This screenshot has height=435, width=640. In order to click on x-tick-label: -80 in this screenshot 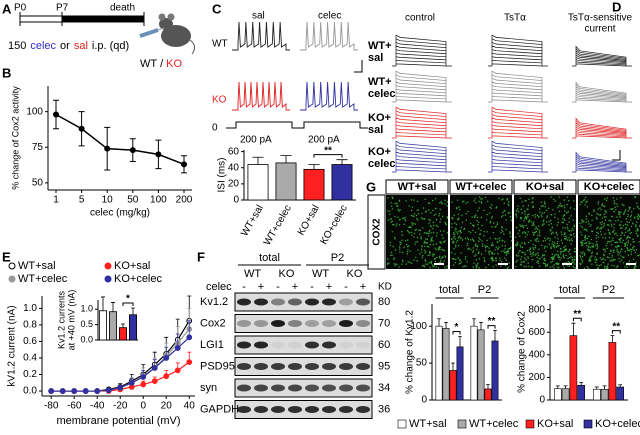, I will do `click(51, 406)`.